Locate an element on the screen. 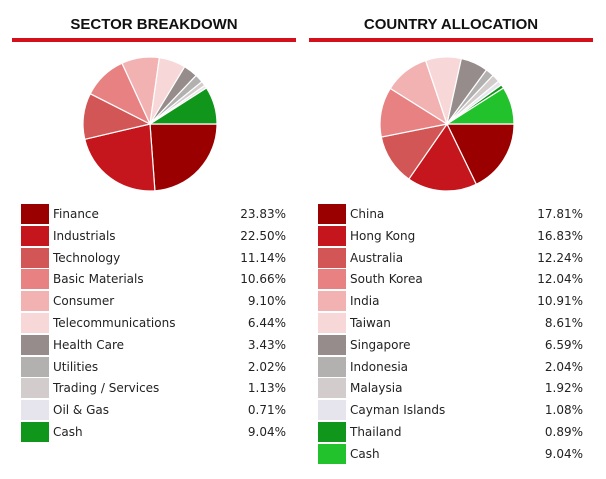 The height and width of the screenshot is (479, 606). legend-value-cayman-islands: 1.08% is located at coordinates (563, 410).